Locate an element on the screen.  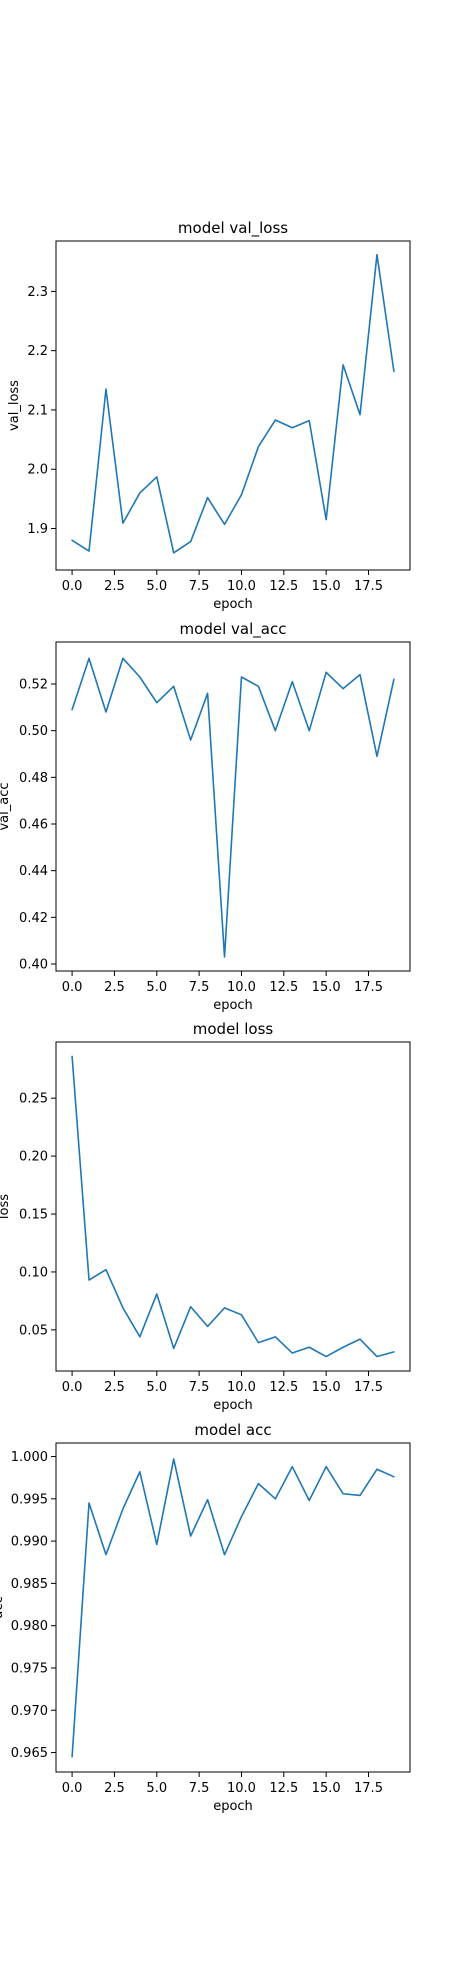
y-tick-label: 0.50 is located at coordinates (33, 731).